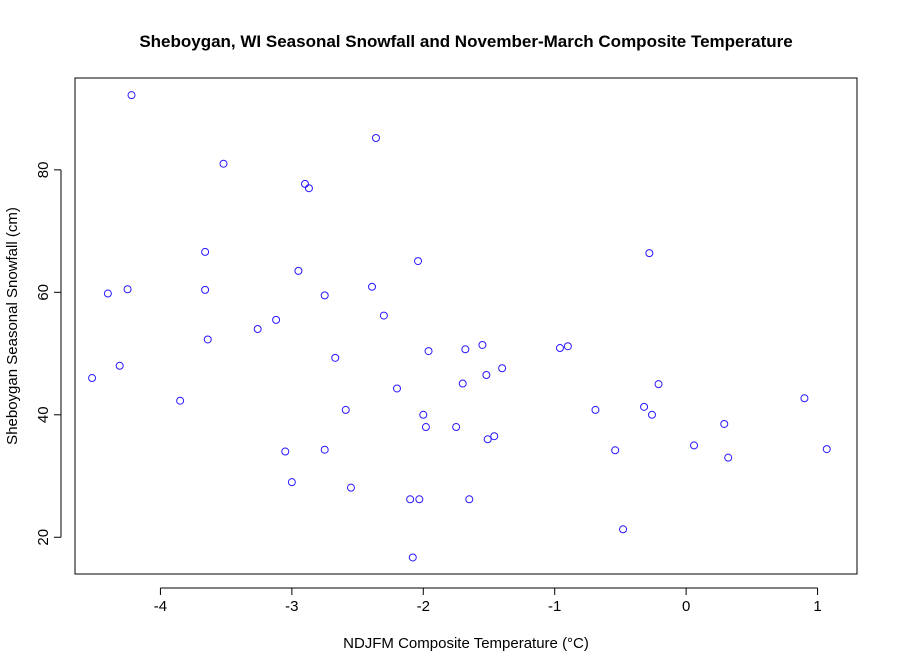 This screenshot has height=671, width=901. What do you see at coordinates (43, 537) in the screenshot?
I see `y-tick-label: 20` at bounding box center [43, 537].